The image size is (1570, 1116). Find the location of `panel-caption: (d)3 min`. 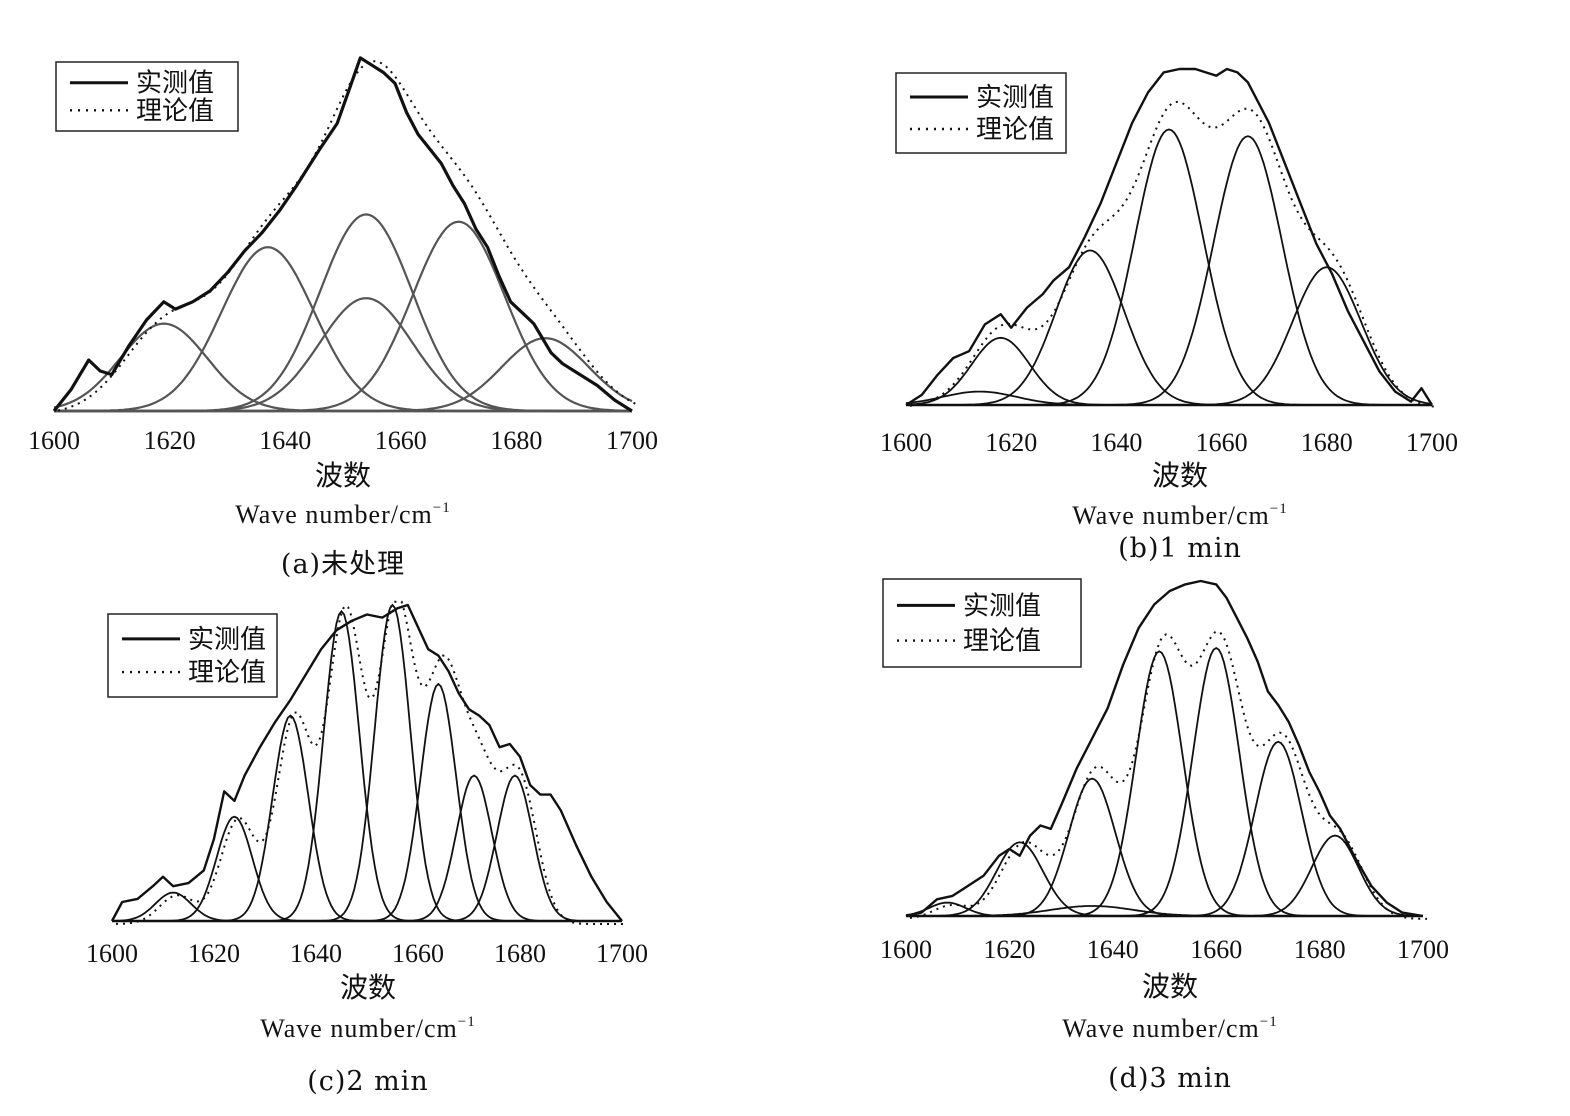

panel-caption: (d)3 min is located at coordinates (1170, 1078).